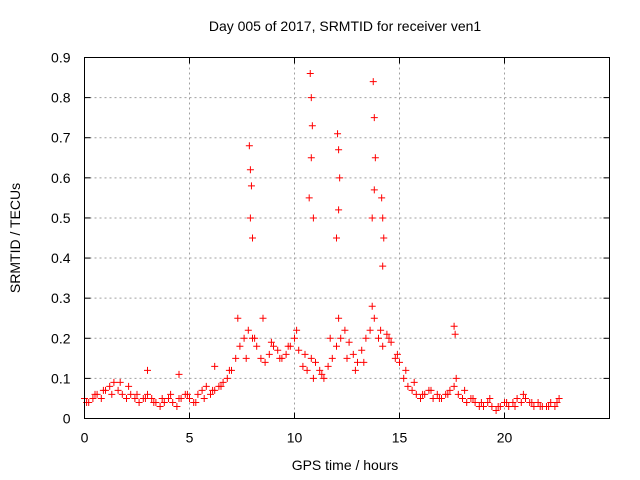 This screenshot has height=480, width=640. I want to click on x-tick-label: 10, so click(295, 438).